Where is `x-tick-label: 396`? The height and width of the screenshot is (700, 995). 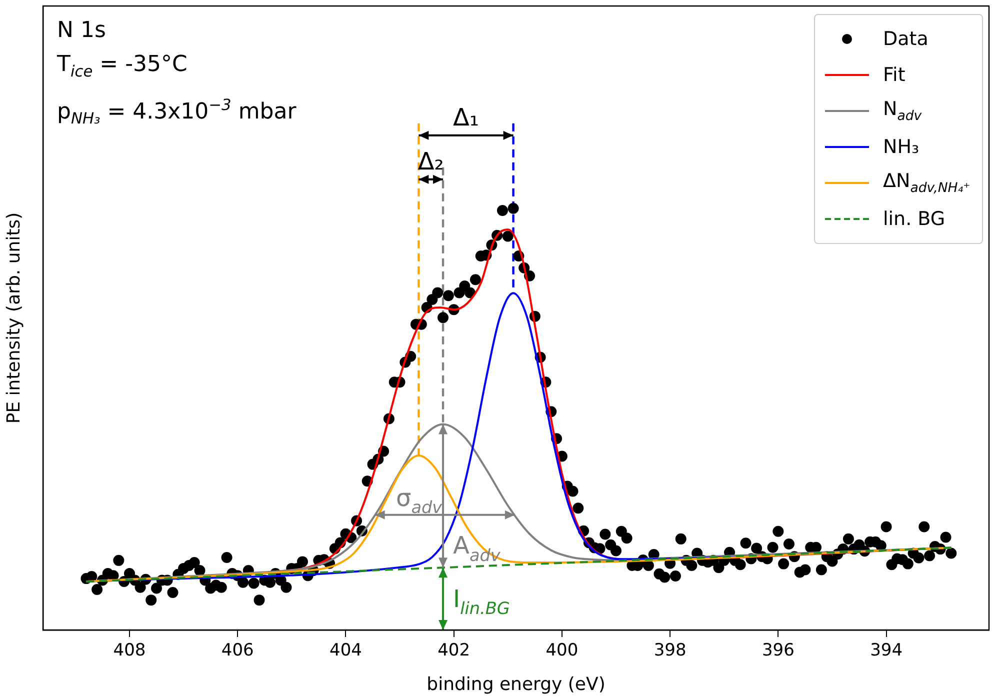 x-tick-label: 396 is located at coordinates (778, 650).